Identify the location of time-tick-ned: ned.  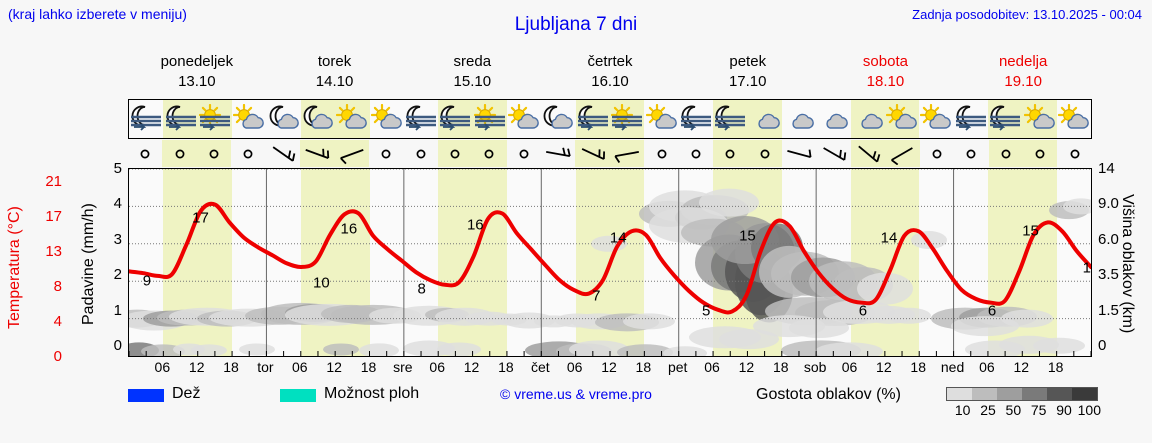
(952, 367).